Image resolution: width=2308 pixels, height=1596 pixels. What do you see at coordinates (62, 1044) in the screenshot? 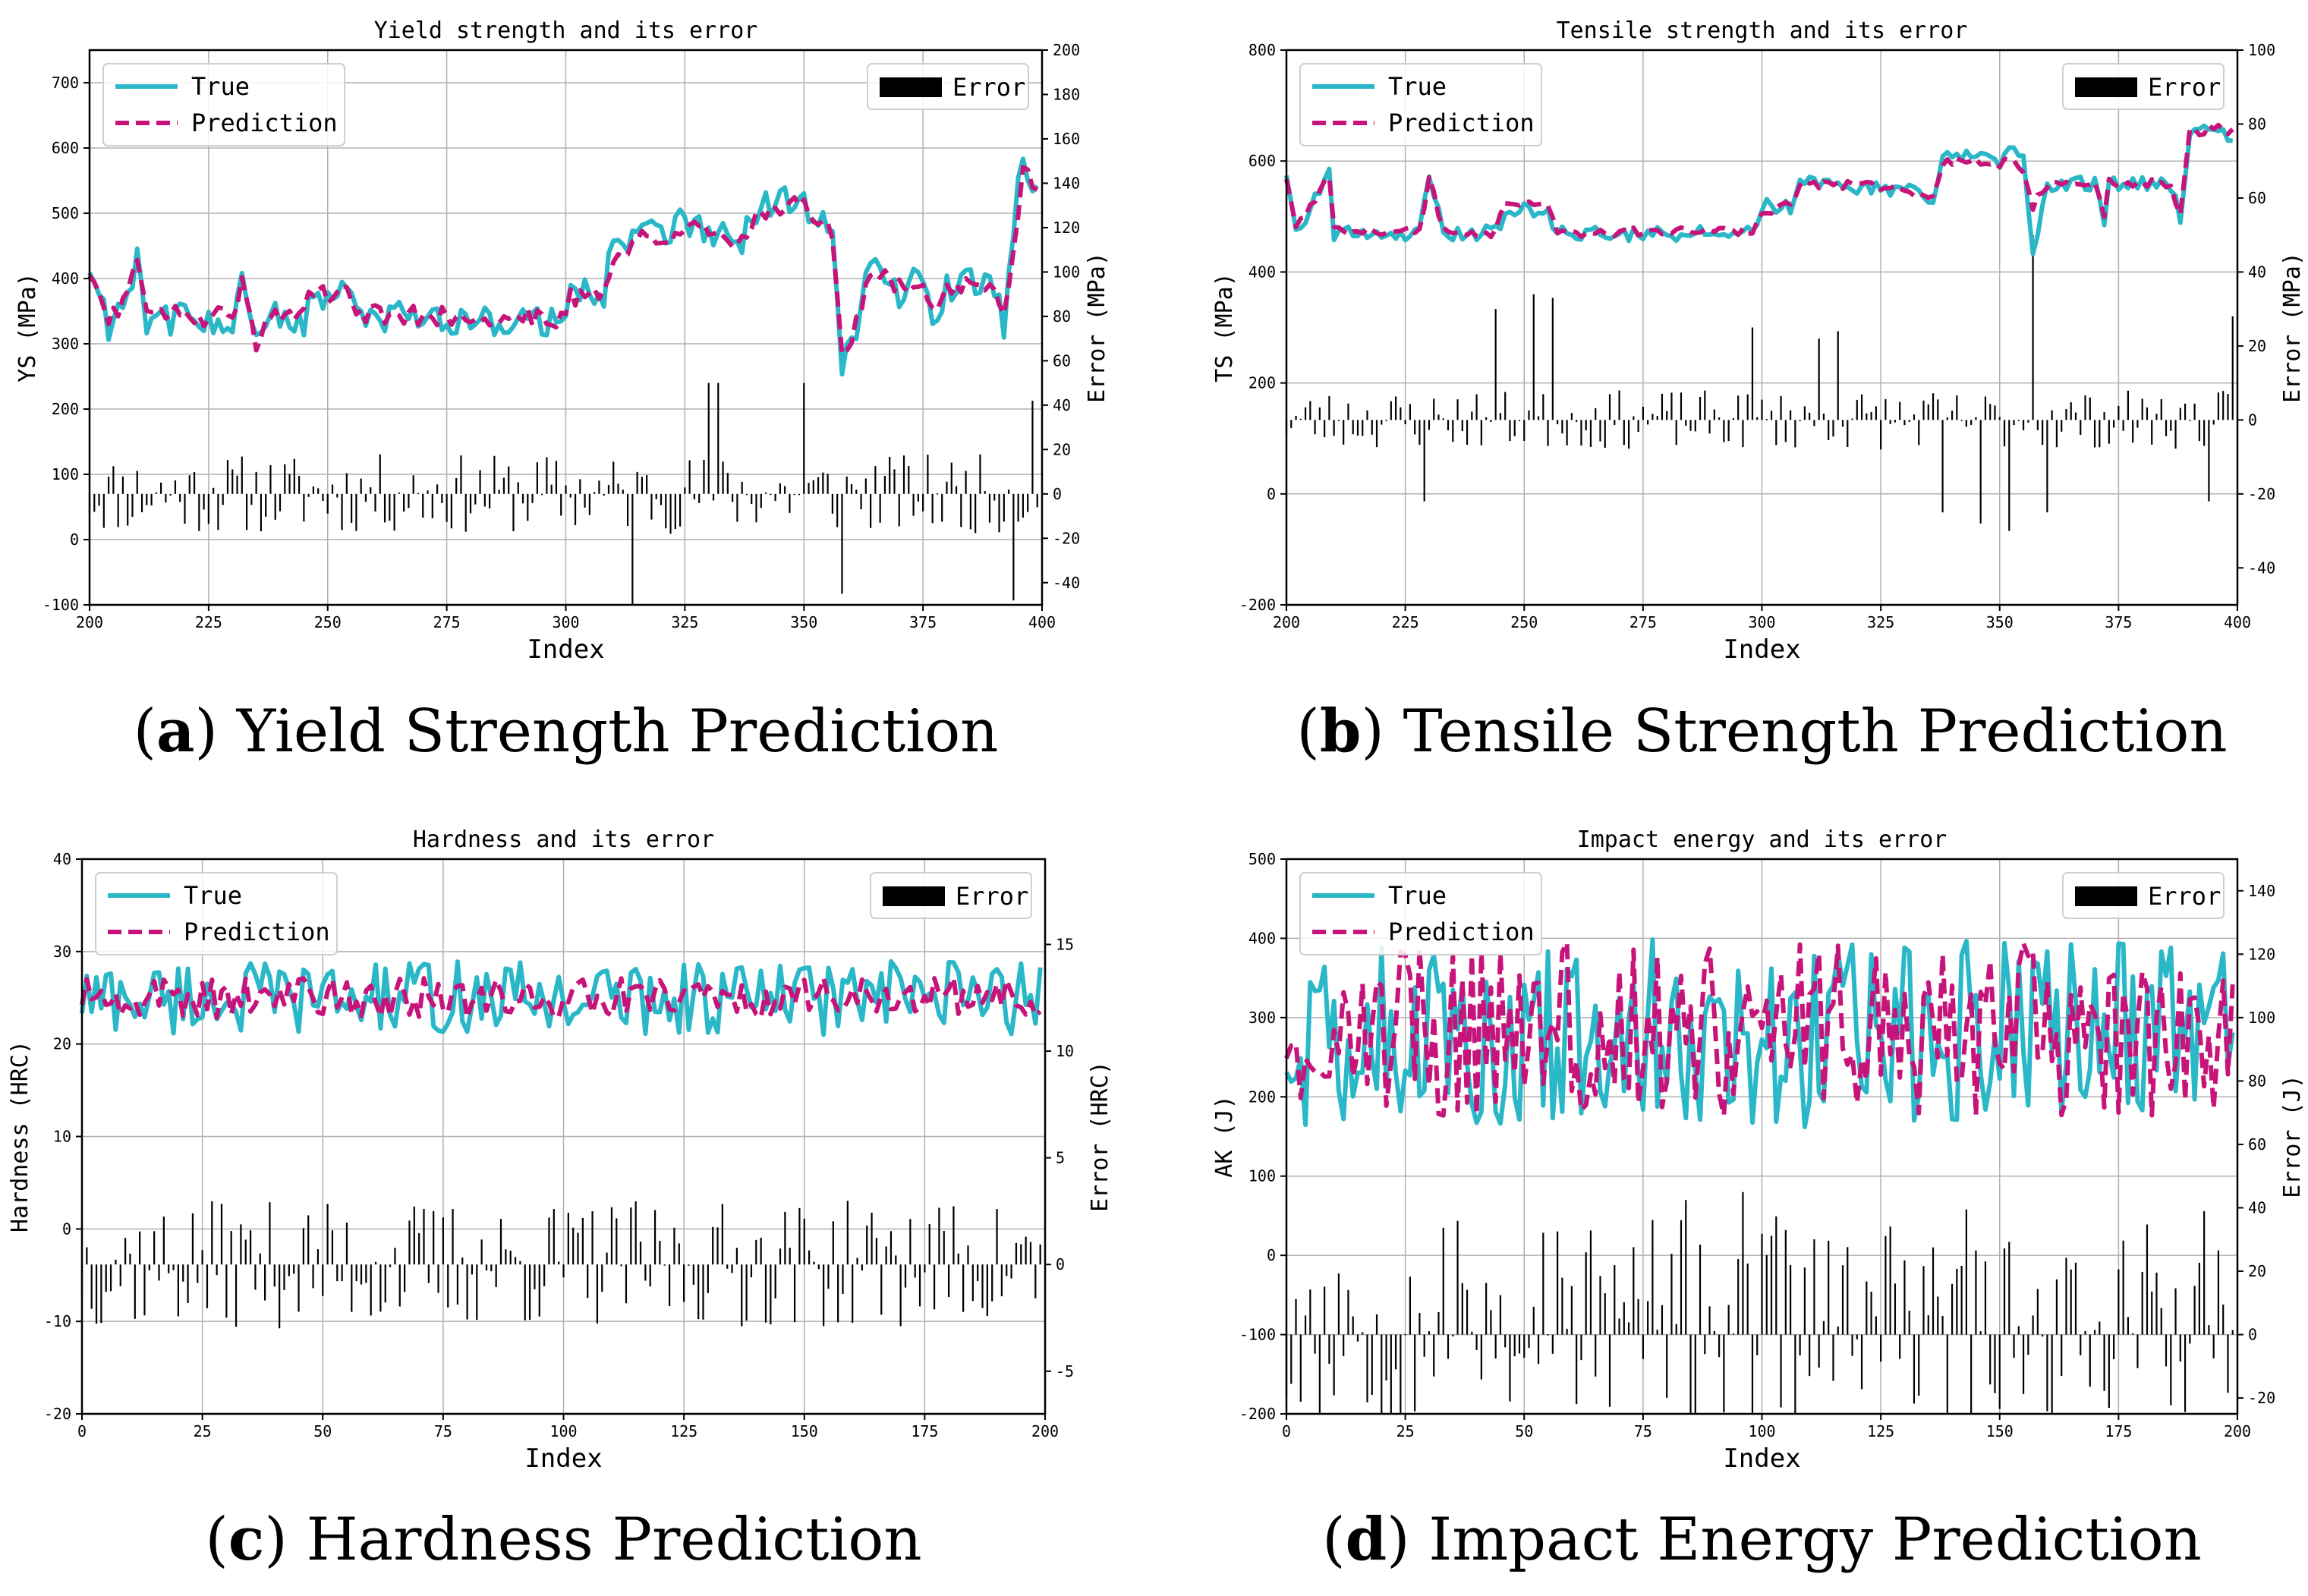
I see `y-tick-label: 20` at bounding box center [62, 1044].